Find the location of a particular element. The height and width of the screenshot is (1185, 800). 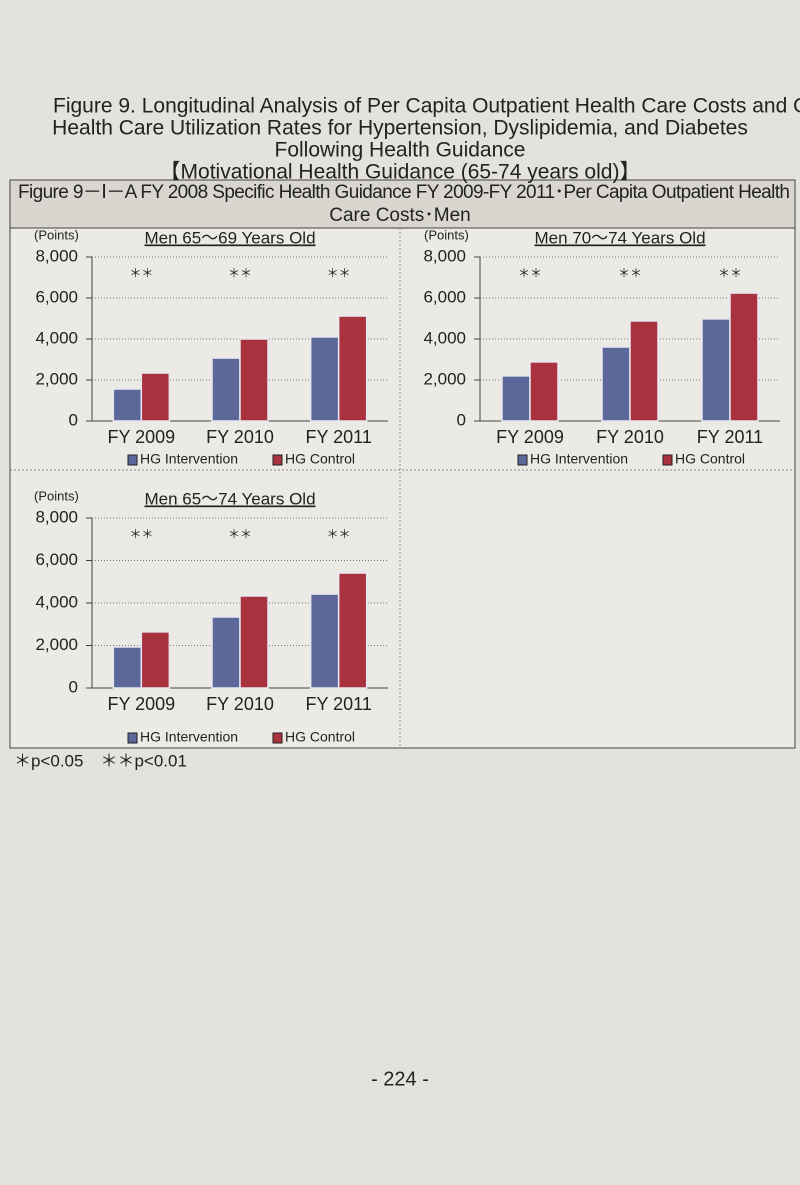

panel-title: Care Costs･Men is located at coordinates (400, 215).